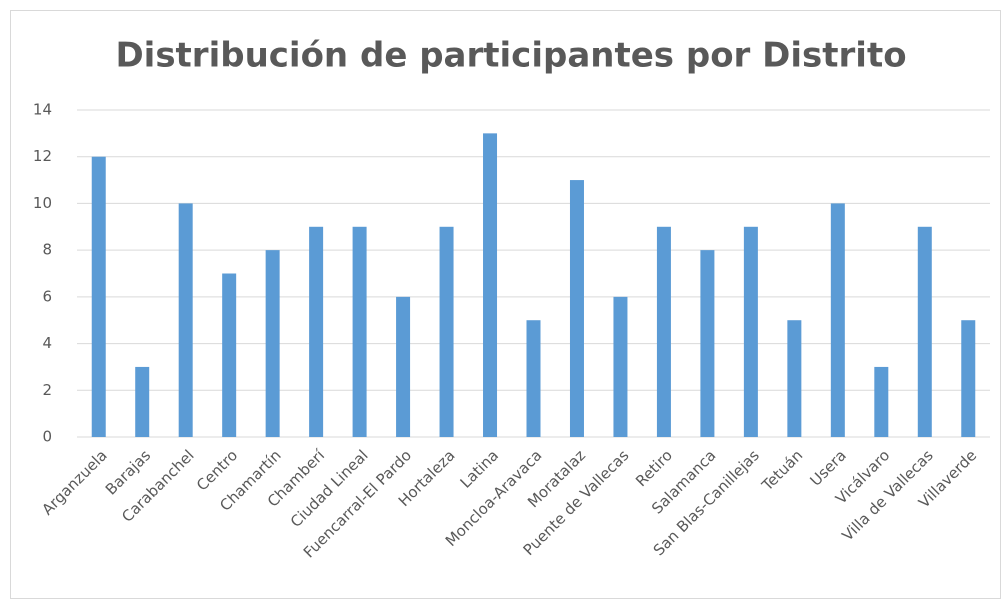  I want to click on y-tick-label: 8, so click(47, 250).